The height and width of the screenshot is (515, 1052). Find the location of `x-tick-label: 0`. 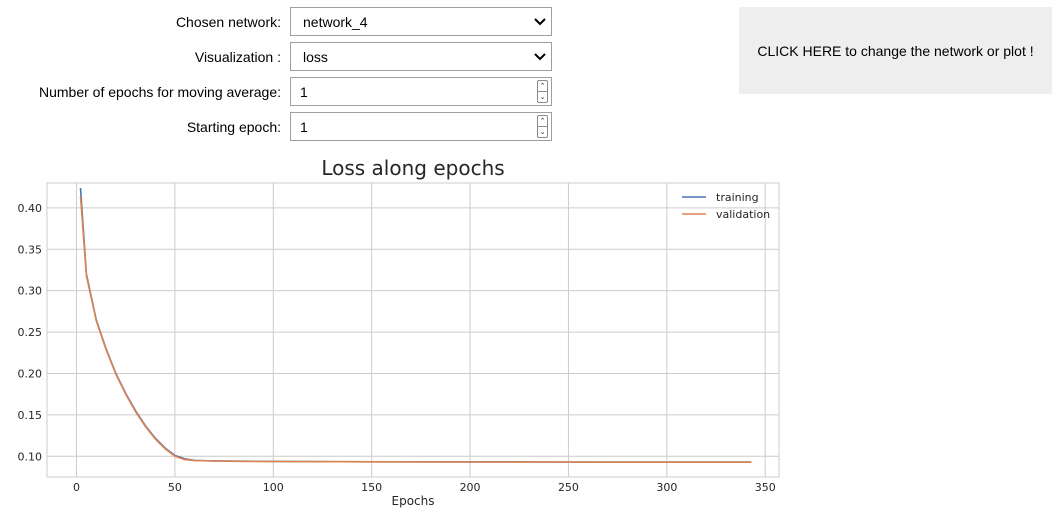

x-tick-label: 0 is located at coordinates (76, 487).